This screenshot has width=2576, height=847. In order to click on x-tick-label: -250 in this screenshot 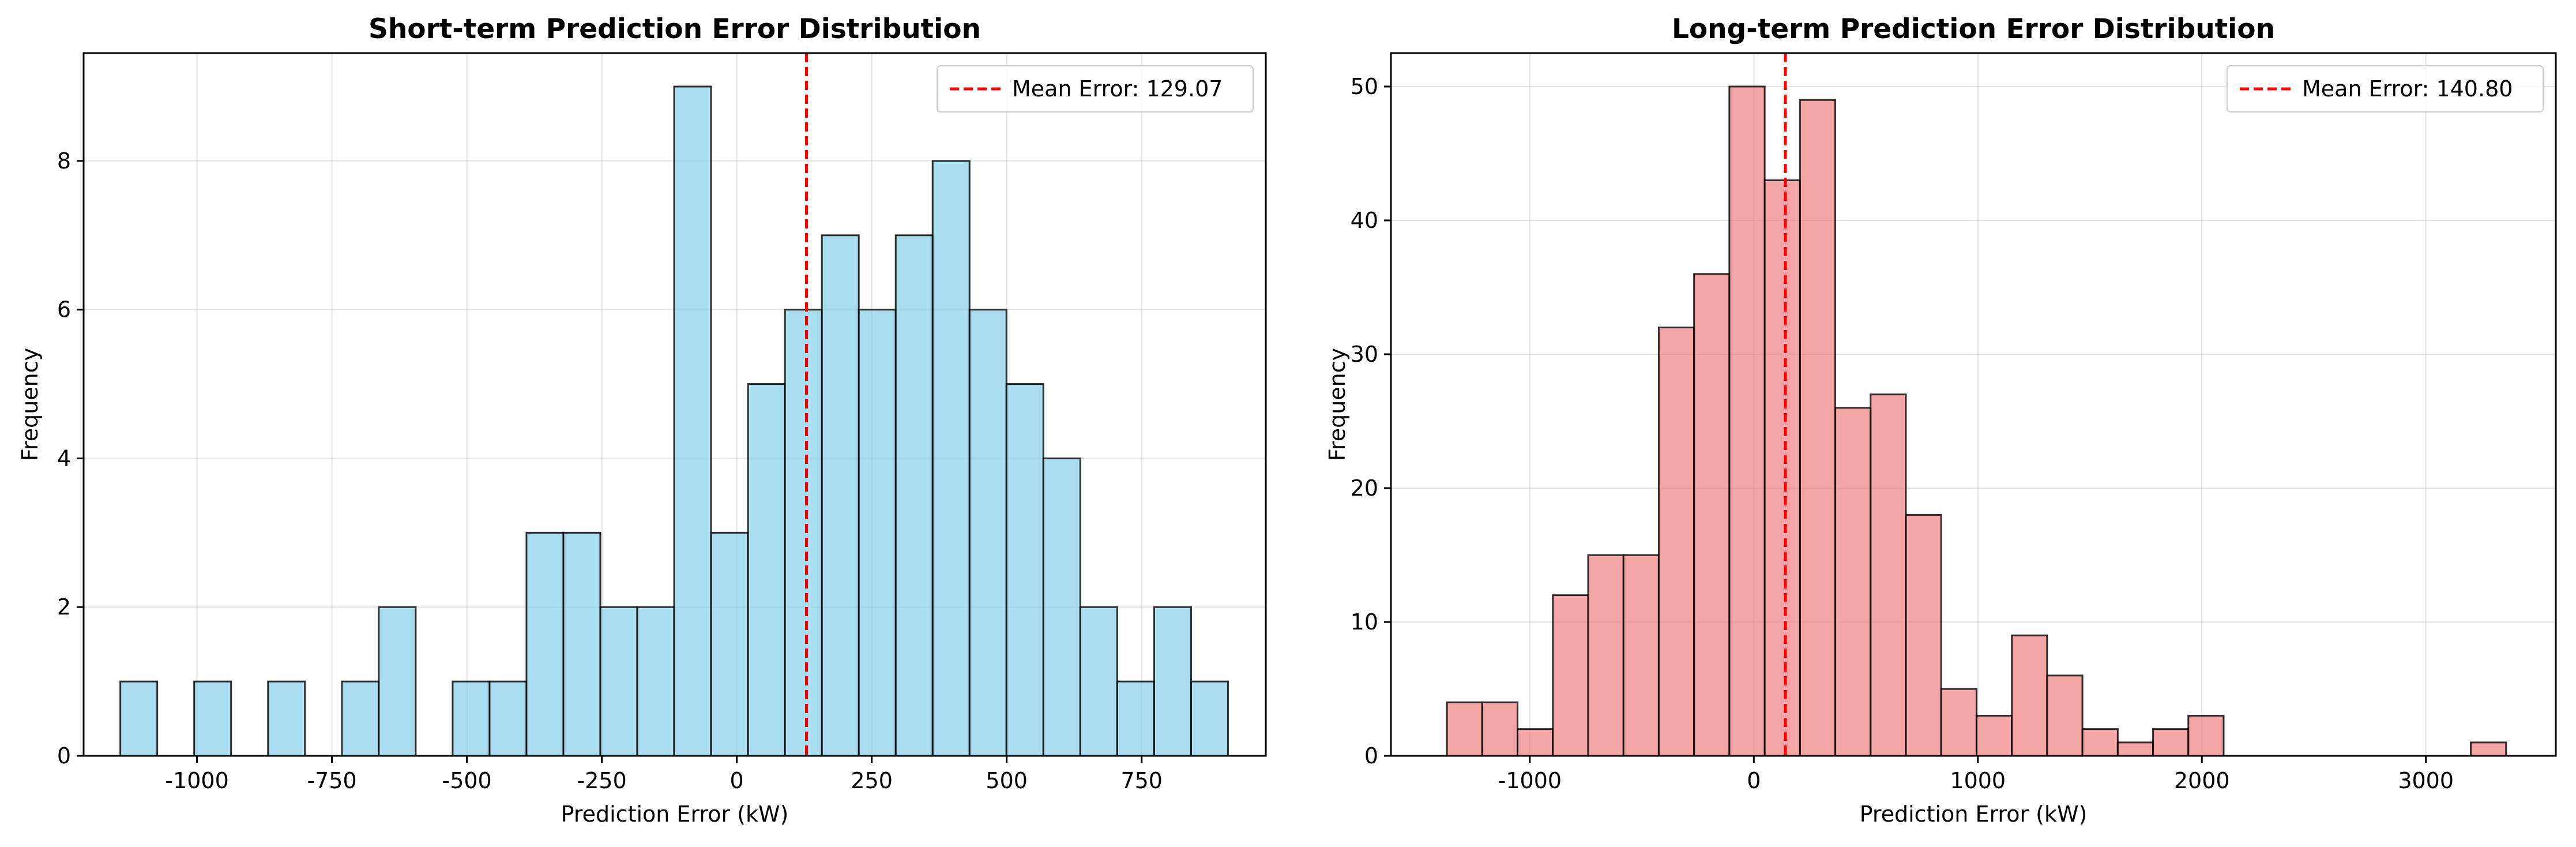, I will do `click(602, 781)`.